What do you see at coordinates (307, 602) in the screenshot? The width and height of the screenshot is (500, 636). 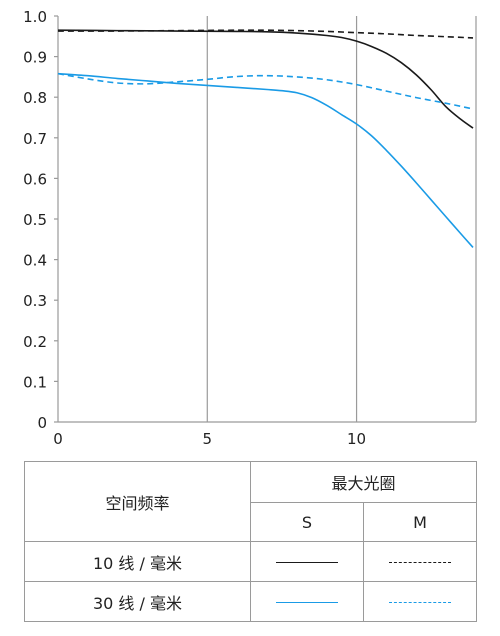 I see `legend-line-30-s` at bounding box center [307, 602].